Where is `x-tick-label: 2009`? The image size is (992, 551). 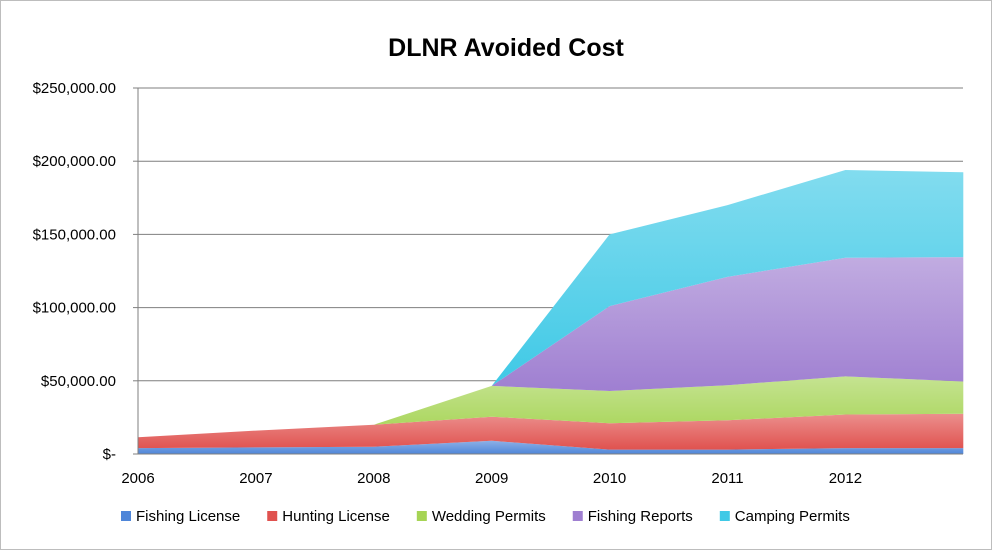 x-tick-label: 2009 is located at coordinates (491, 478).